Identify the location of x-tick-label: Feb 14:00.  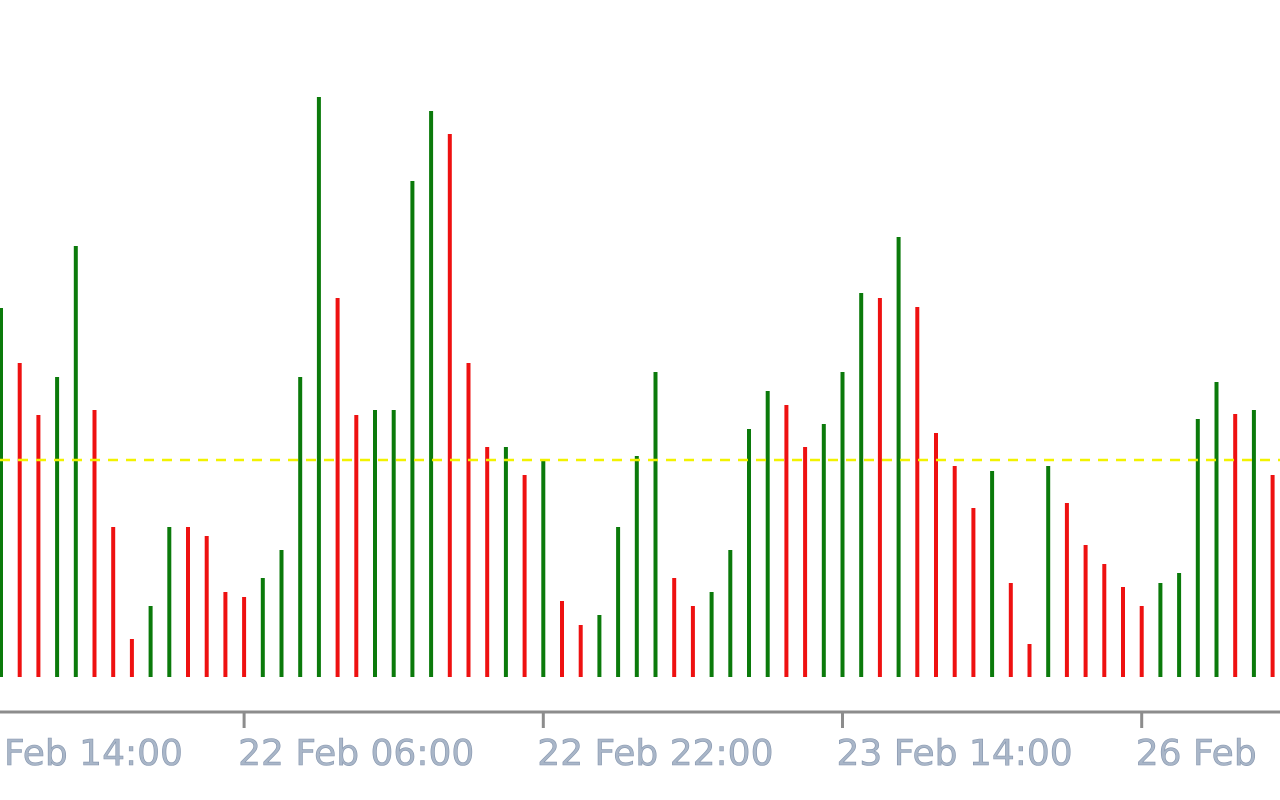
(93, 753).